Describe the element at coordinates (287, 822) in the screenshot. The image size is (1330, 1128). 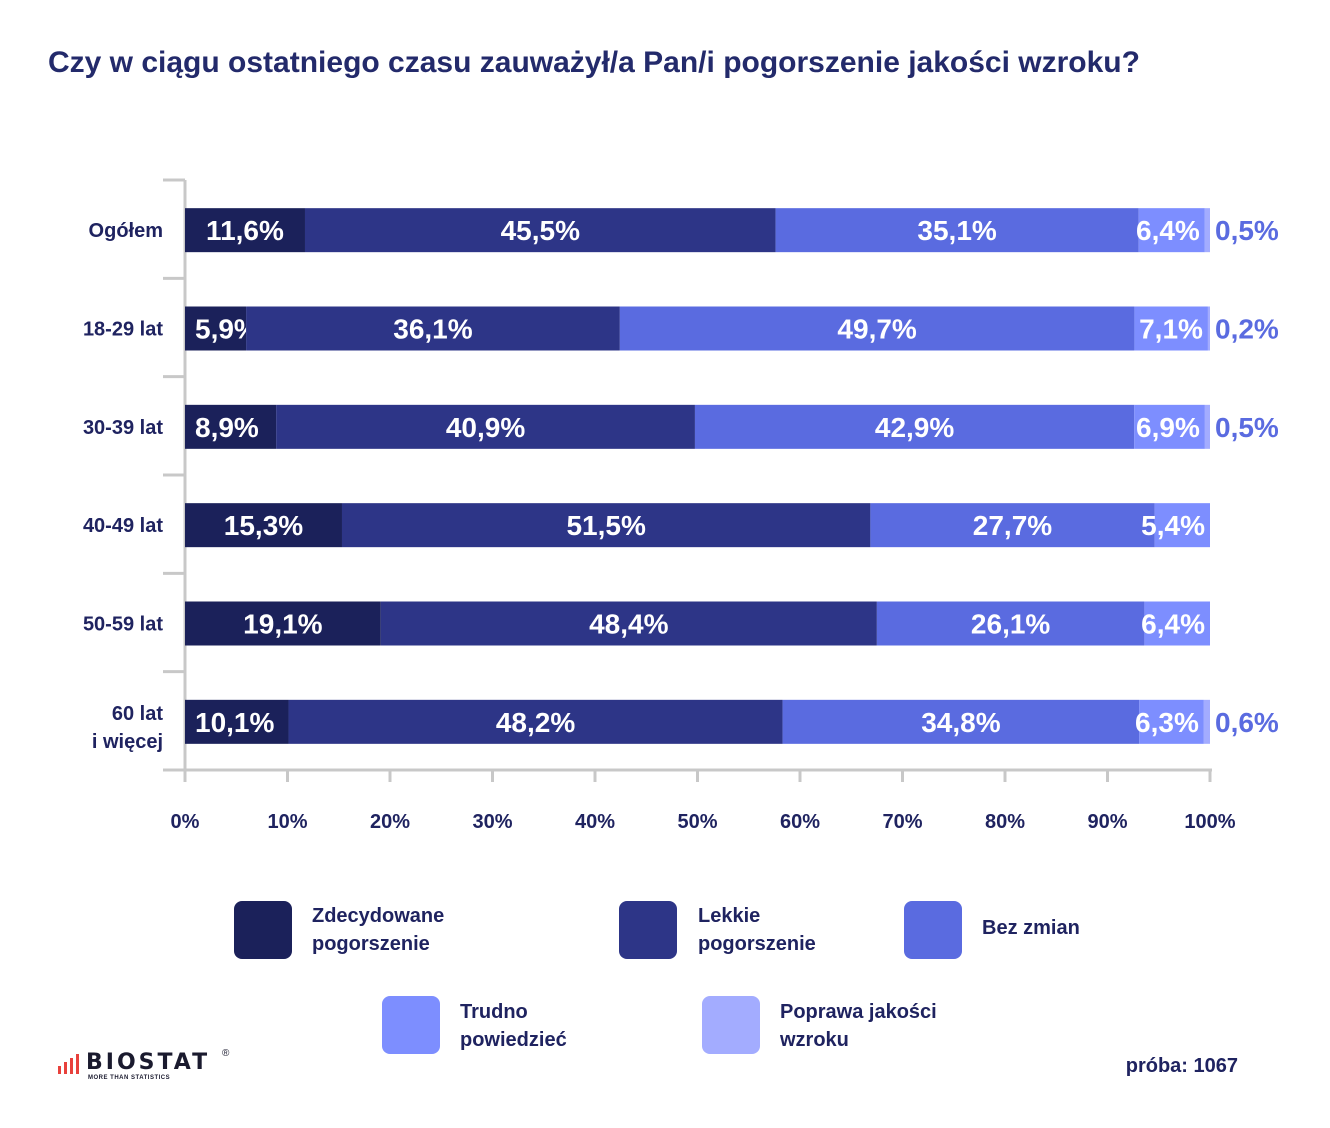
I see `x-tick-label: 10%` at that location.